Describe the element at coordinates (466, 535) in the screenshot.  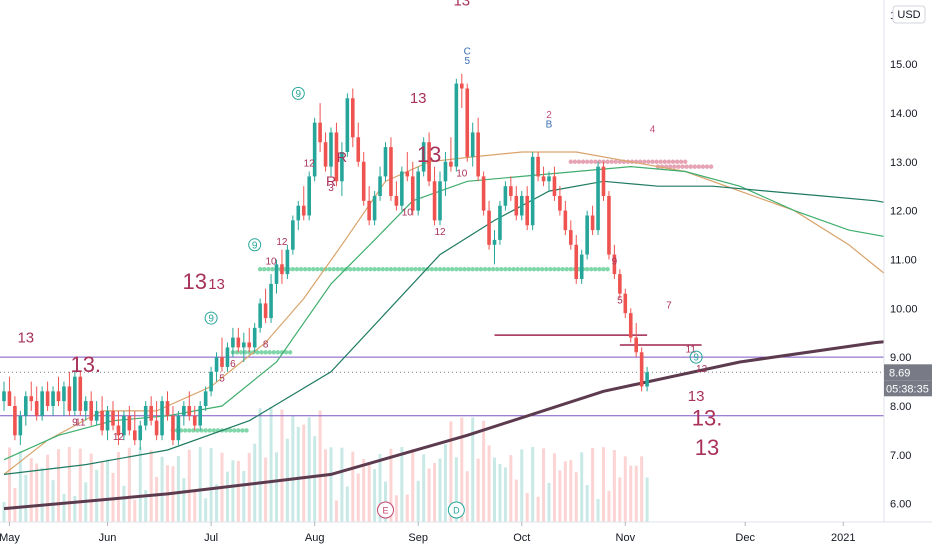
I see `time-axis: May Jun Jul Aug Sep Oct Nov Dec 2021` at that location.